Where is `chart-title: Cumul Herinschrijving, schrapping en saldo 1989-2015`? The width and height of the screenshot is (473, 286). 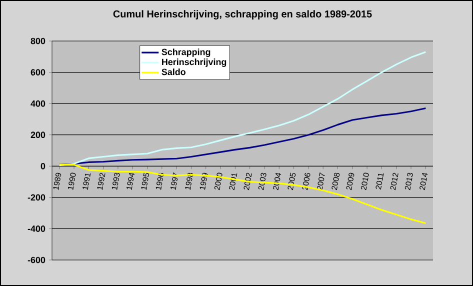
chart-title: Cumul Herinschrijving, schrapping en saldo 1989-2015 is located at coordinates (242, 15).